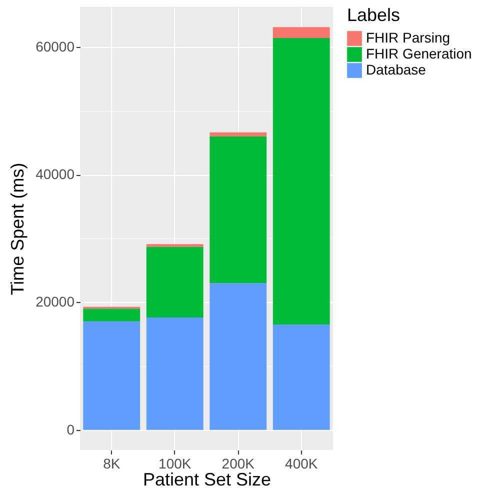 The height and width of the screenshot is (490, 488). Describe the element at coordinates (55, 174) in the screenshot. I see `y-tick-label: 40000` at that location.